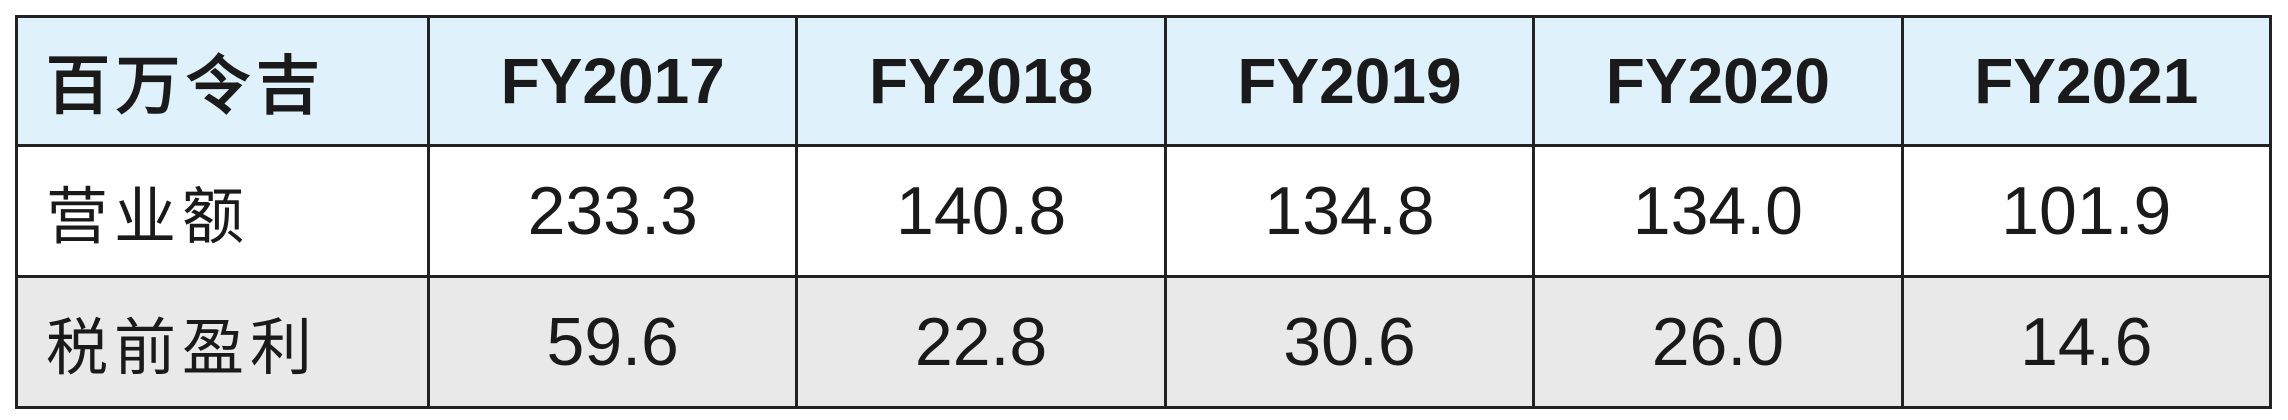 The width and height of the screenshot is (2288, 420). I want to click on value-cell: 22.8, so click(981, 342).